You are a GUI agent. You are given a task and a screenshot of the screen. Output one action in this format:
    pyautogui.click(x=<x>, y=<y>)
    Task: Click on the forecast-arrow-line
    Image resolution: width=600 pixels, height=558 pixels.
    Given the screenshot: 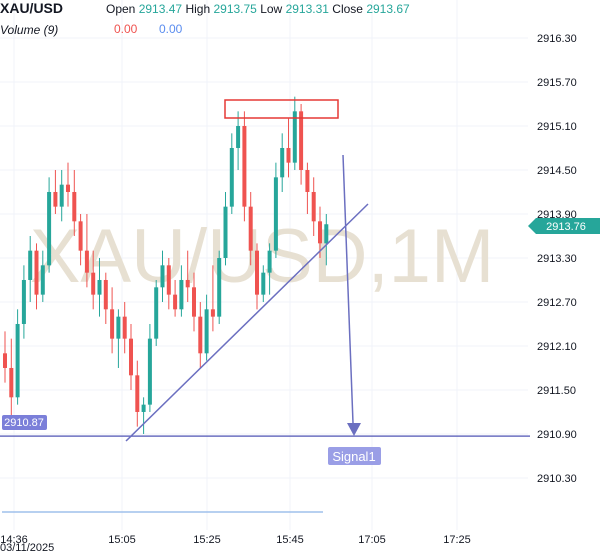 What is the action you would take?
    pyautogui.click(x=348, y=289)
    